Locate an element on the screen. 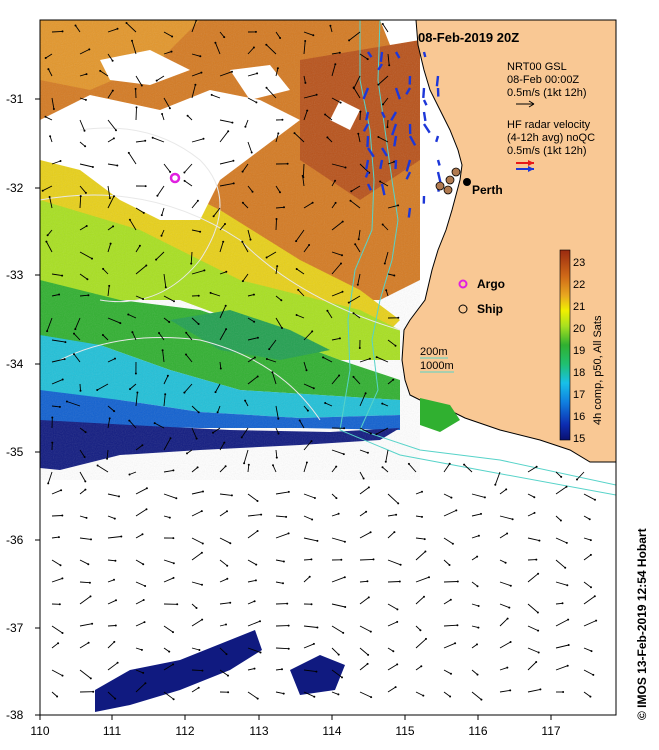 This screenshot has height=750, width=659. gsl-legend-line3: 0.5m/s (1kt 12h) is located at coordinates (546, 93).